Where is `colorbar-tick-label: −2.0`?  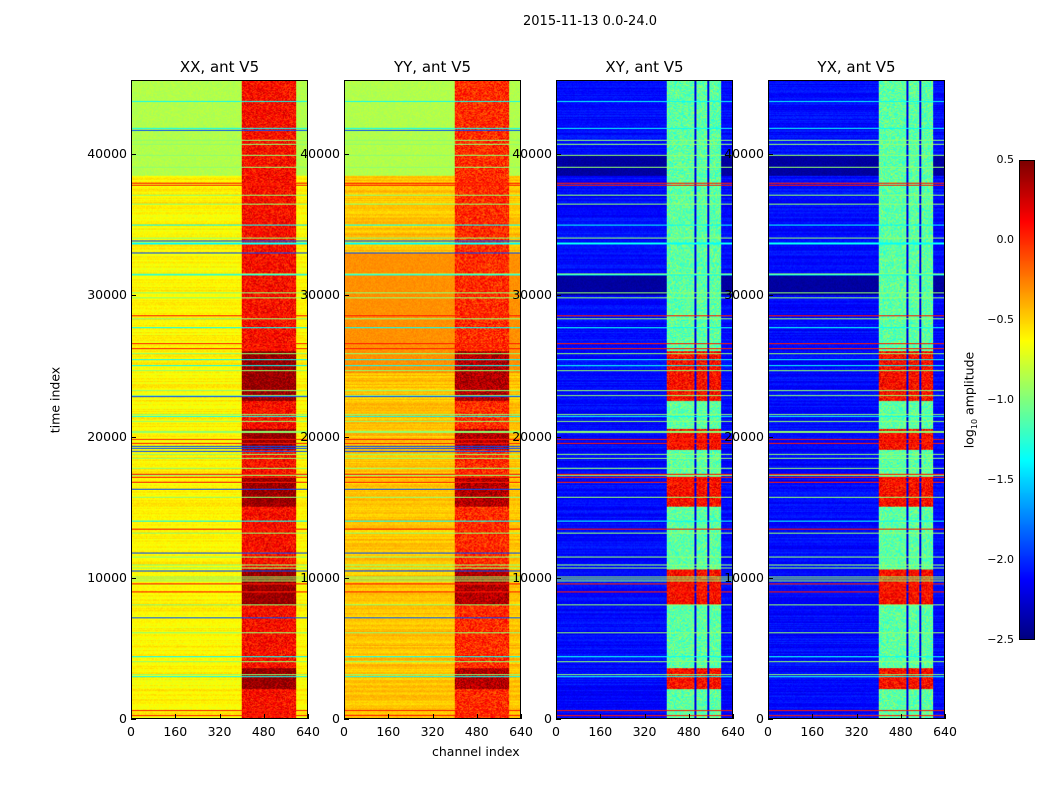
colorbar-tick-label: −2.0 is located at coordinates (1000, 559).